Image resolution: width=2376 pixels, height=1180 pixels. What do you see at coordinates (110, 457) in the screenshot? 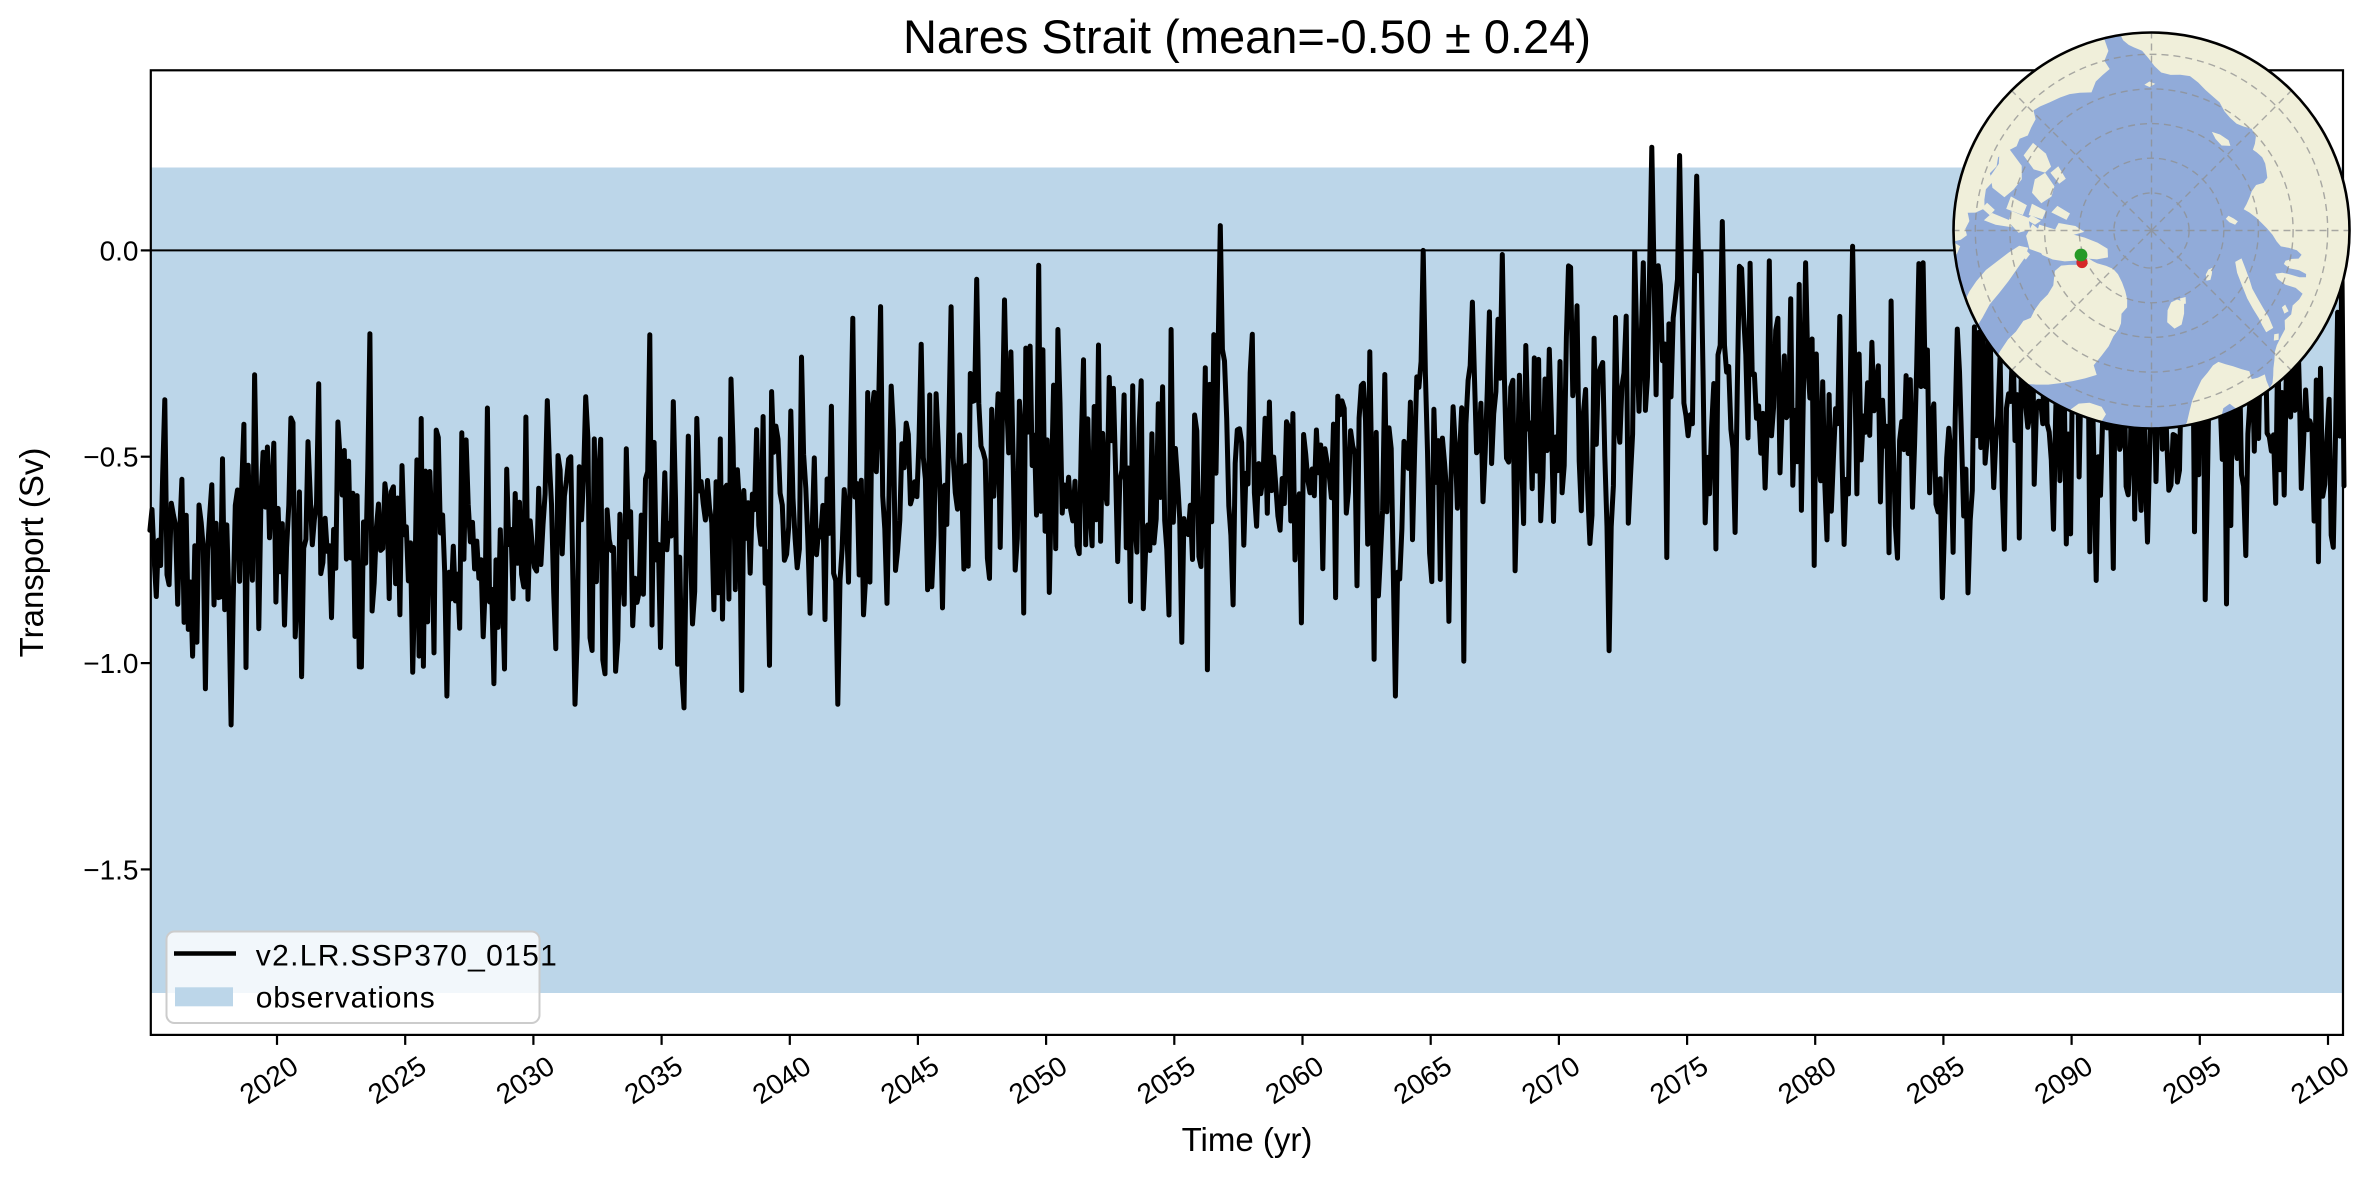
I see `svg-text: −0.5` at bounding box center [110, 457].